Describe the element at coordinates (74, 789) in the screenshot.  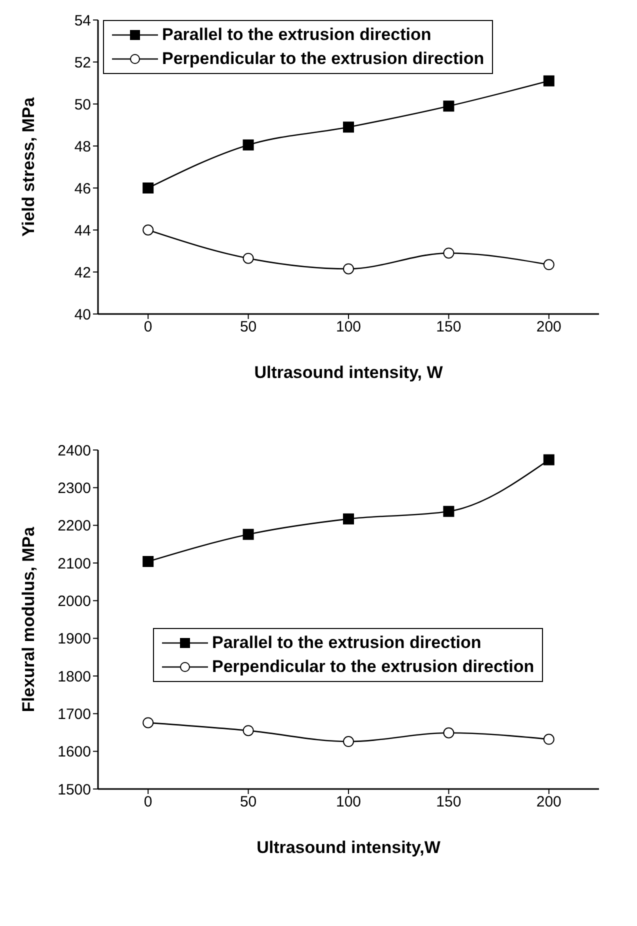
I see `y-tick-label: 1500` at that location.